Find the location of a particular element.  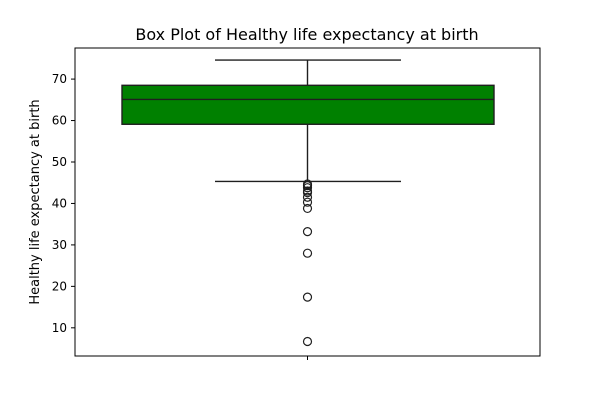

y-tick-label: 60 is located at coordinates (59, 121).